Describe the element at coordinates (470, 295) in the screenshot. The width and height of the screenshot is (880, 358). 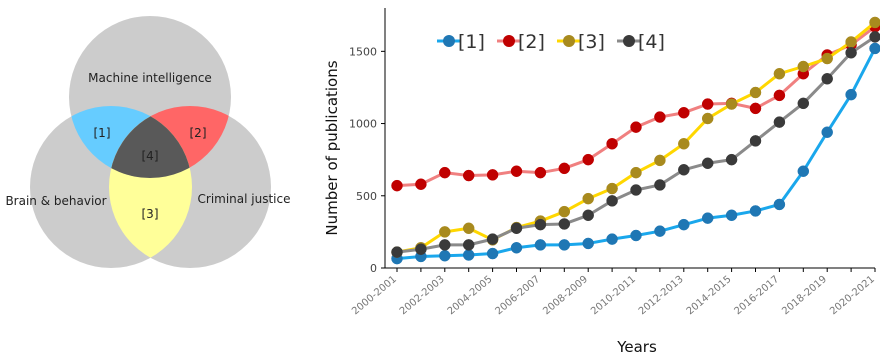
I see `x-tick-label: 2004-2005` at that location.